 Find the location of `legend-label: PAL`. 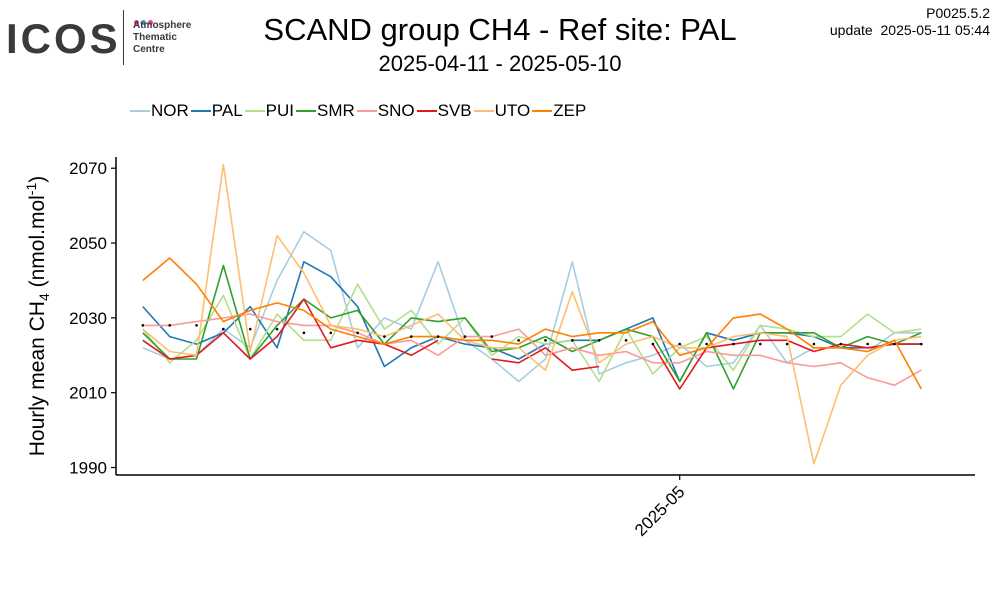

legend-label: PAL is located at coordinates (227, 110).